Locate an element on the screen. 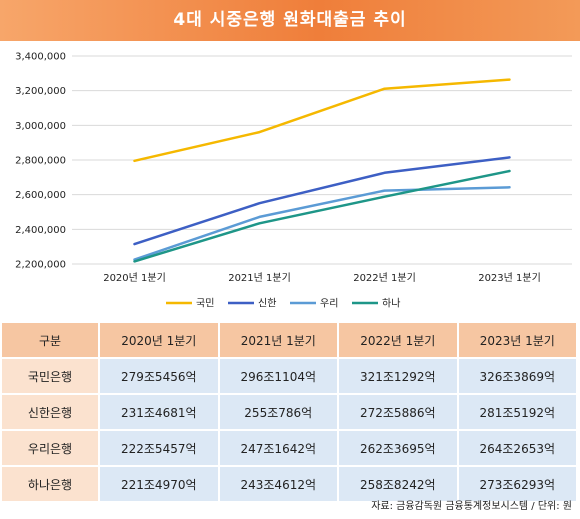  table-cell: 273조6293억 is located at coordinates (518, 485).